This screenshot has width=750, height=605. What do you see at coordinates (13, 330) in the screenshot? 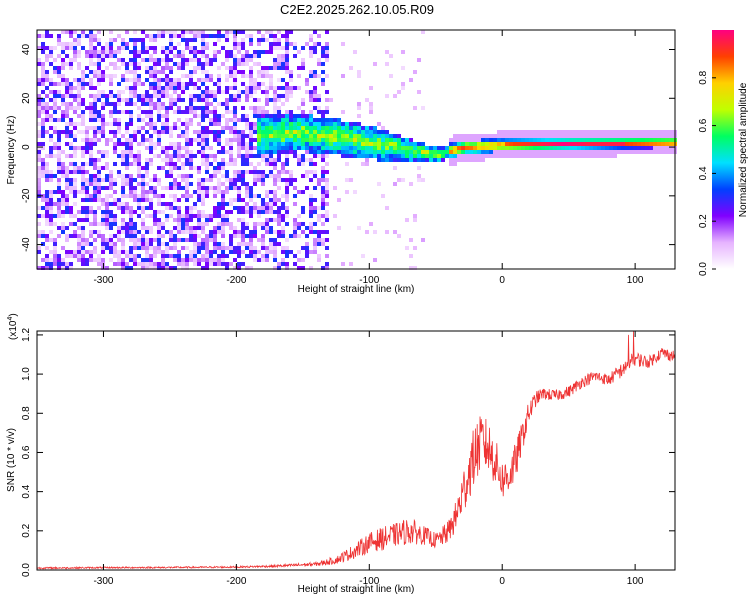
I see `snr-exponent-prefix: (x10` at bounding box center [13, 330].